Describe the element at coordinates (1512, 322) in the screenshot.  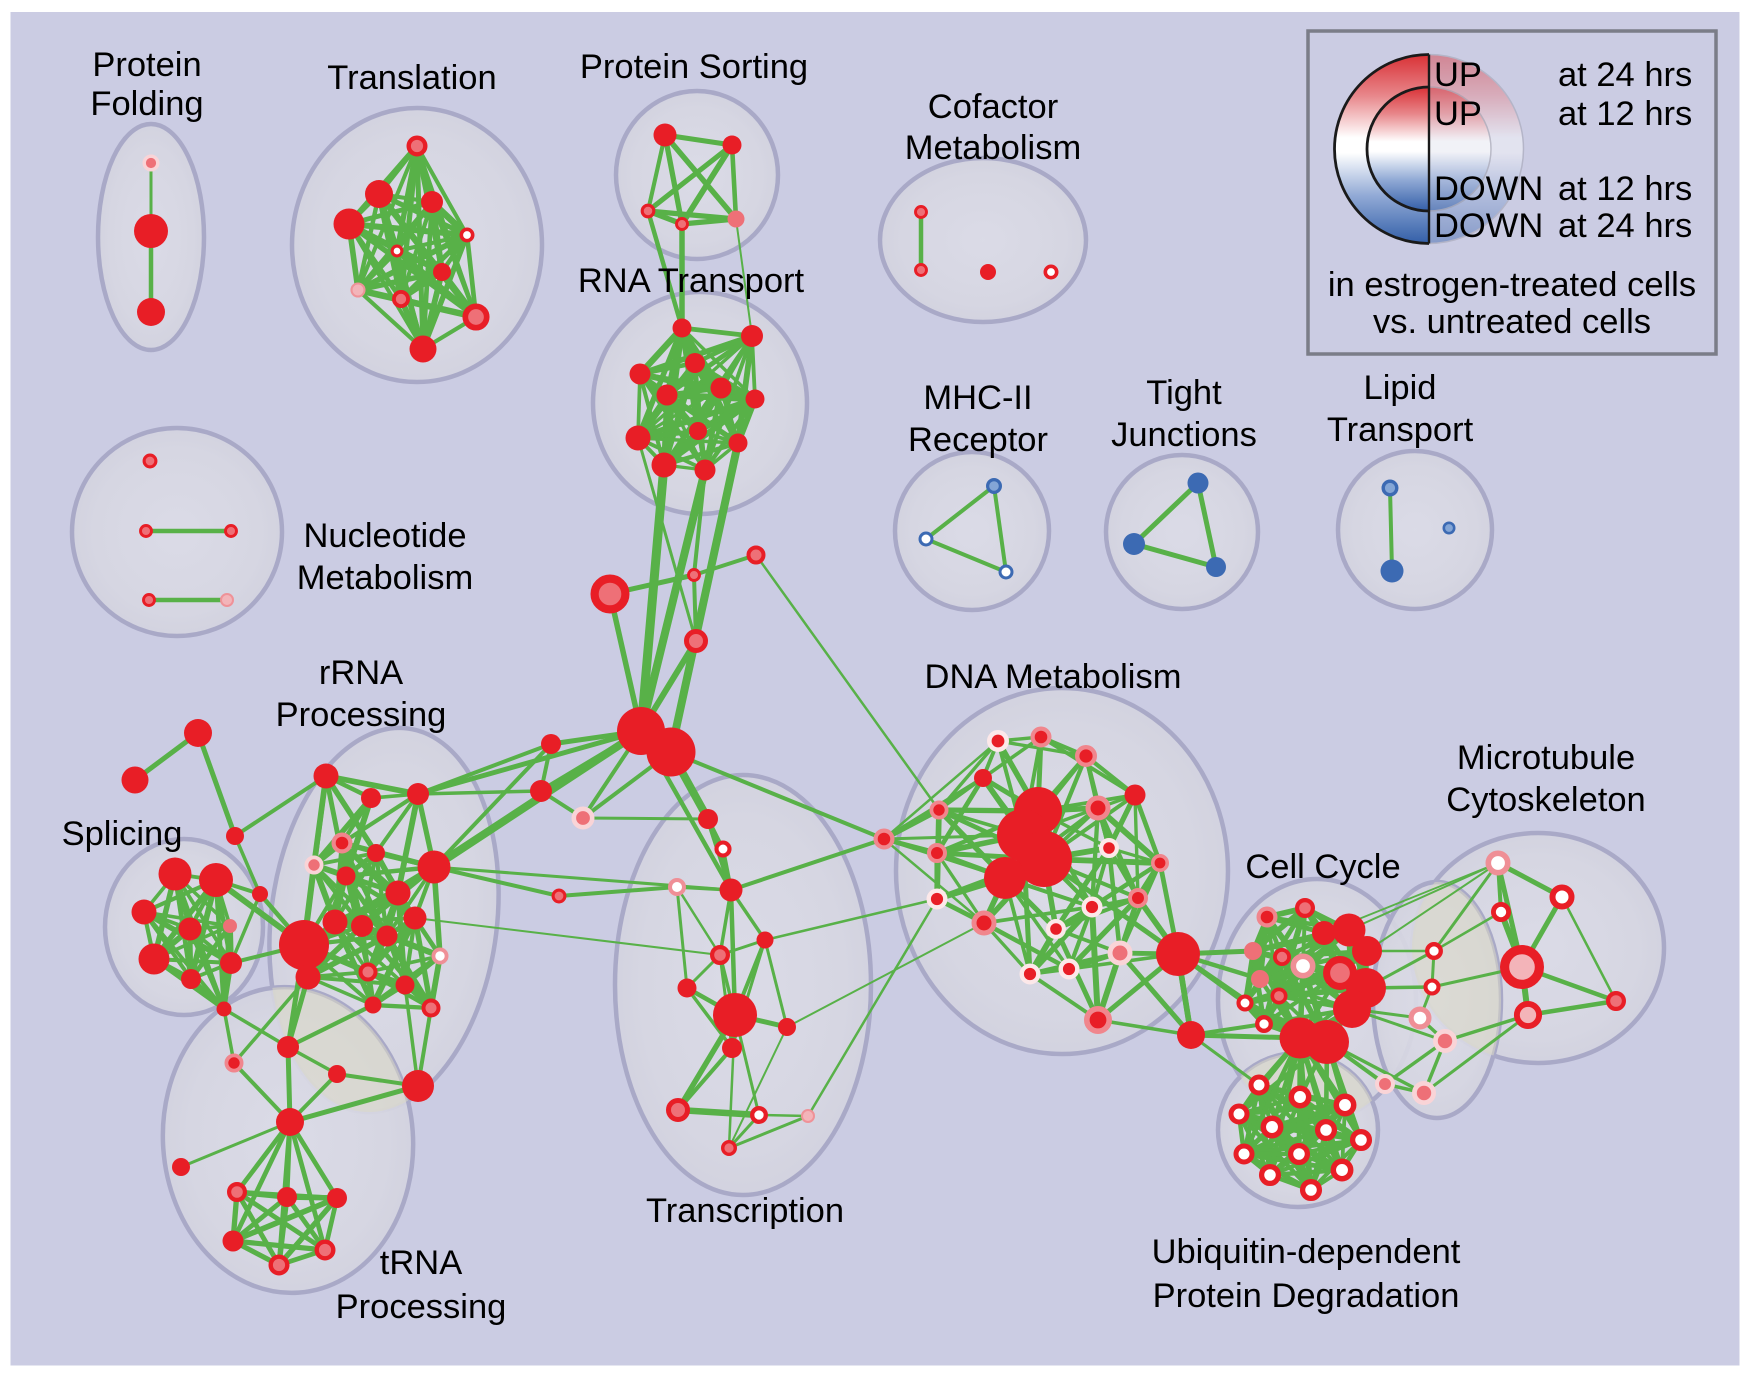
I see `svg-text: vs. untreated cells` at that location.